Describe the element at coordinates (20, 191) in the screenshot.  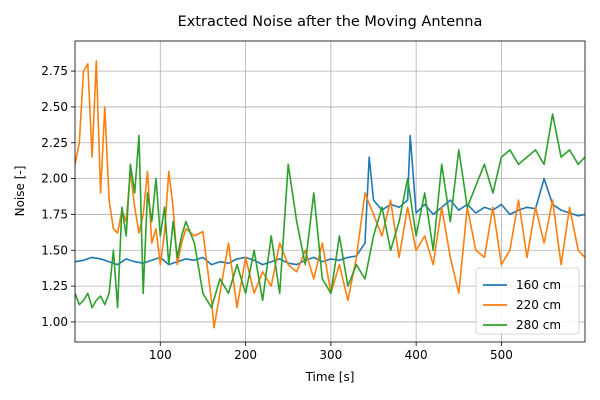
I see `y-axis-label: Noise [-]` at that location.